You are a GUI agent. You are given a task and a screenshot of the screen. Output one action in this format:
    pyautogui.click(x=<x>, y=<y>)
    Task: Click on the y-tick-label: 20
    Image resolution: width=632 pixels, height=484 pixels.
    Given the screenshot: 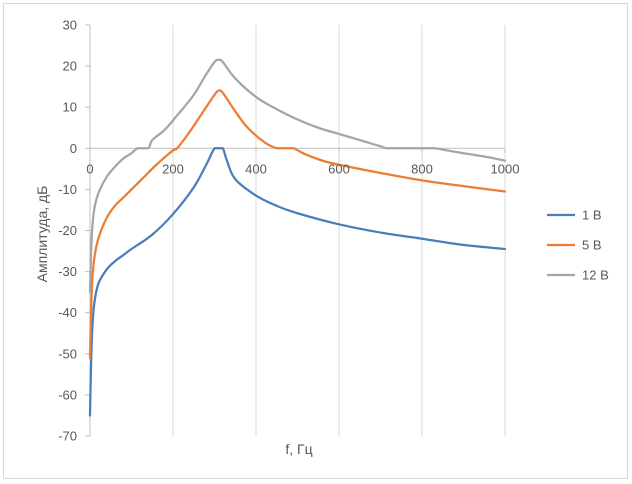 What is the action you would take?
    pyautogui.click(x=70, y=66)
    